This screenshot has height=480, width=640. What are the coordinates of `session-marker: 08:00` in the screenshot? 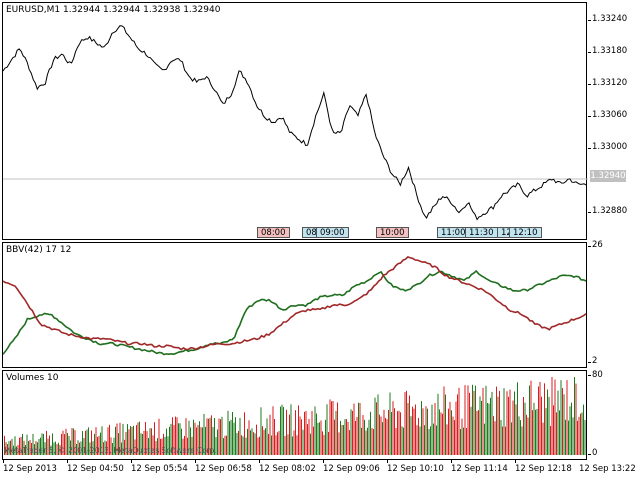 It's located at (273, 232).